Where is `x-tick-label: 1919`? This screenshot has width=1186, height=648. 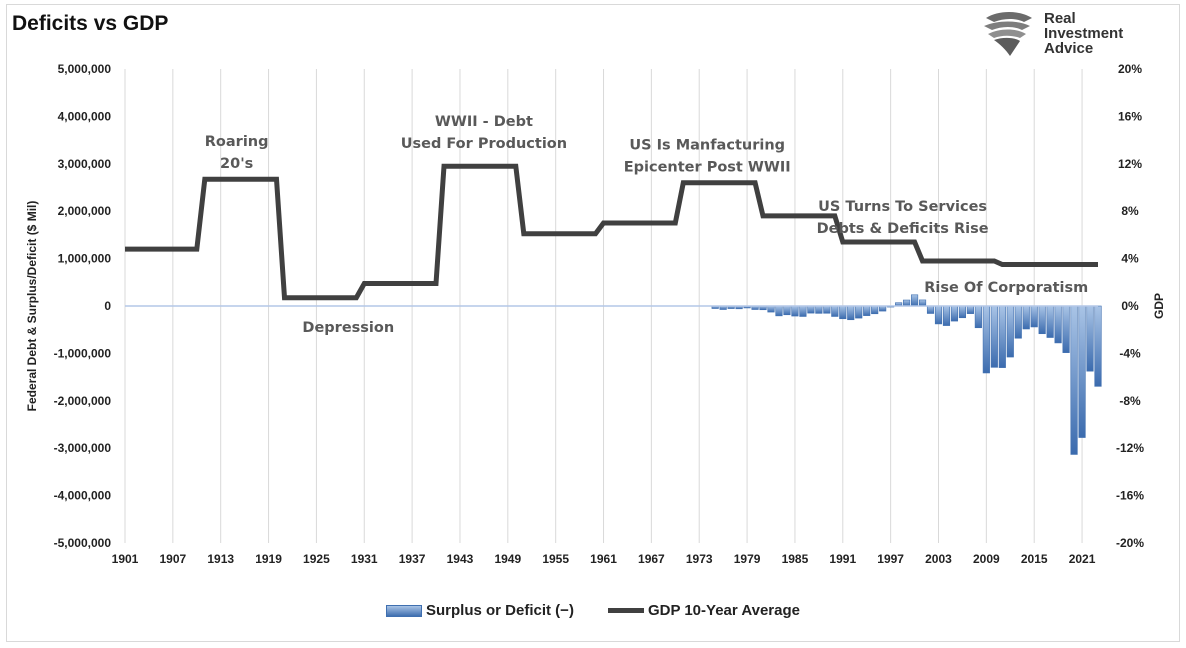 x-tick-label: 1919 is located at coordinates (268, 559).